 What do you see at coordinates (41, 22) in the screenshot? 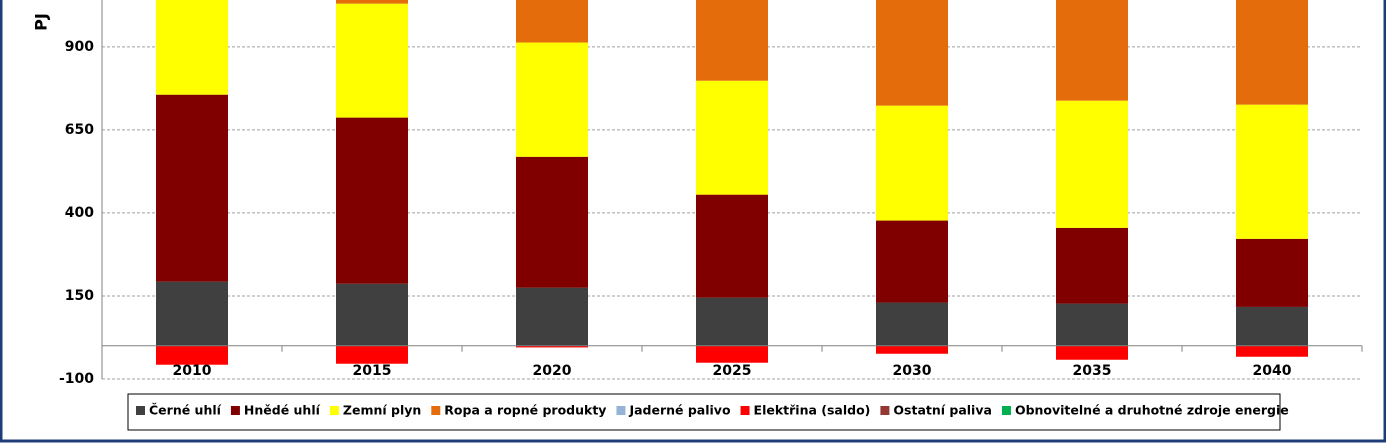
I see `y-axis-label: PJ` at bounding box center [41, 22].